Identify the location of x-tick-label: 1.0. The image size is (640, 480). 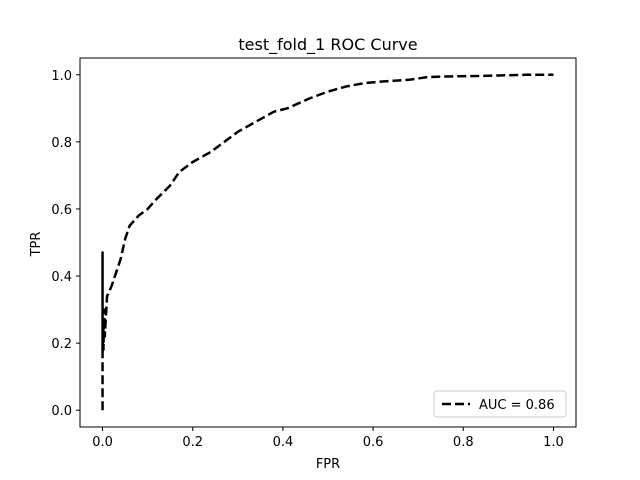
(553, 442).